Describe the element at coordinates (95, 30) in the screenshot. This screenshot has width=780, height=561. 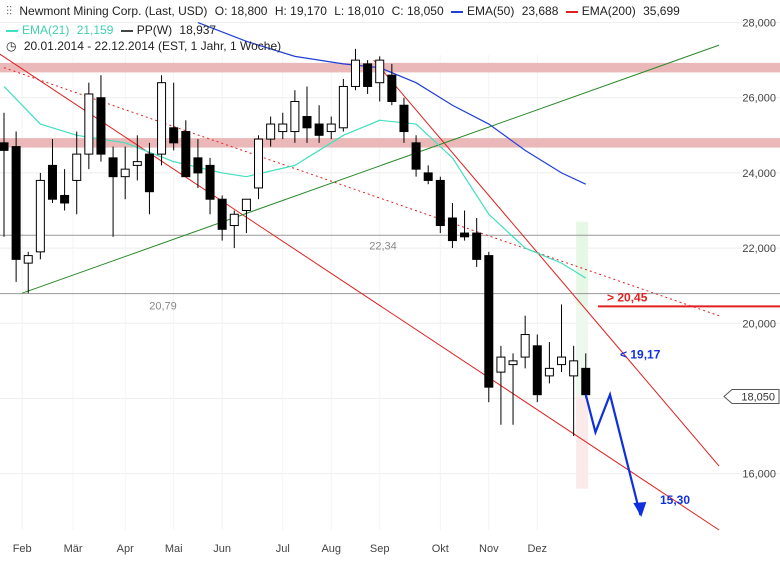
I see `ema21-value: 21,159` at that location.